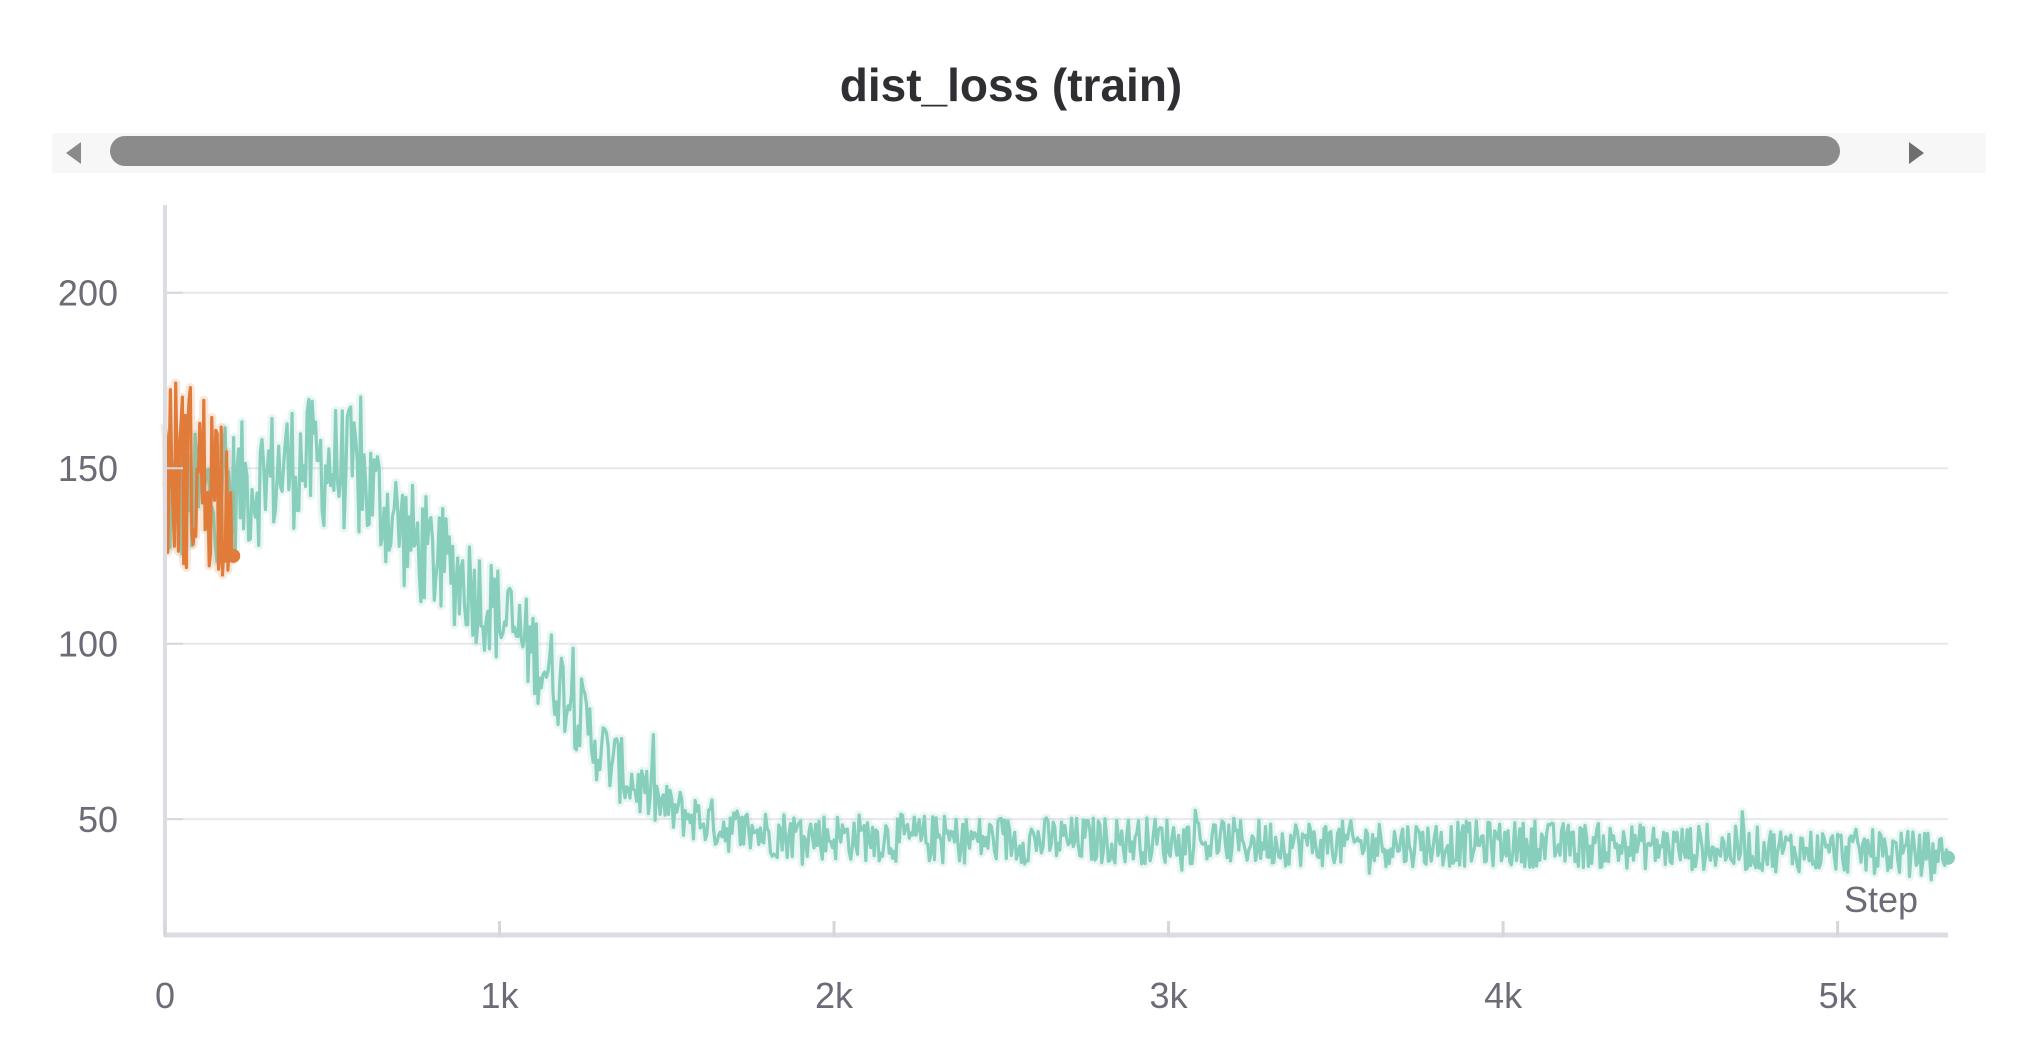 This screenshot has height=1062, width=2022. Describe the element at coordinates (1838, 995) in the screenshot. I see `x-tick-label: 5k` at that location.